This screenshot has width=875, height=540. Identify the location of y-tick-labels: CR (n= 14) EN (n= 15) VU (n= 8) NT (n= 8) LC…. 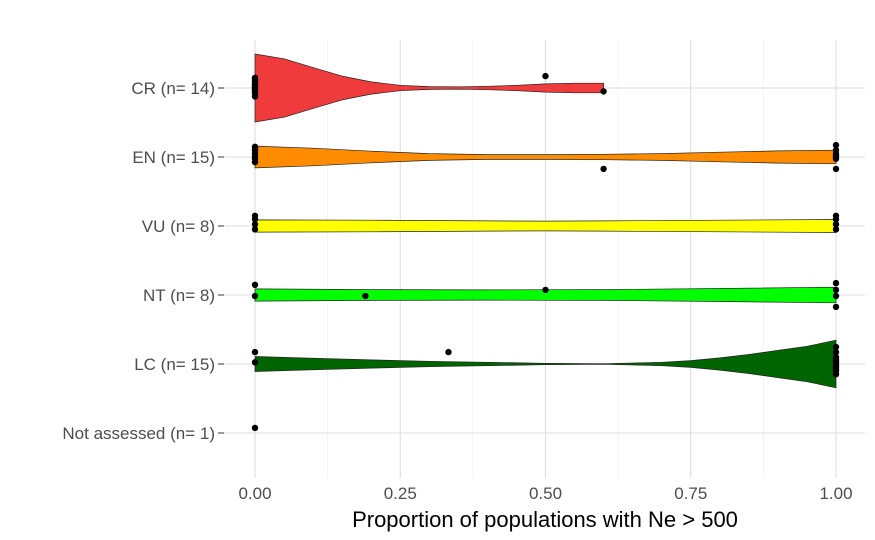
(143, 261).